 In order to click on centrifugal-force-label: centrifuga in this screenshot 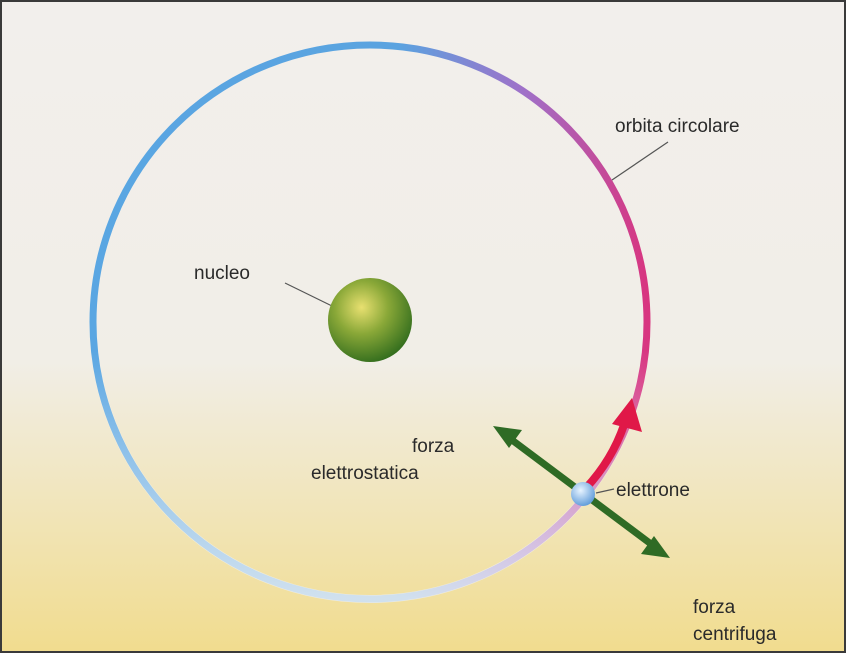, I will do `click(735, 634)`.